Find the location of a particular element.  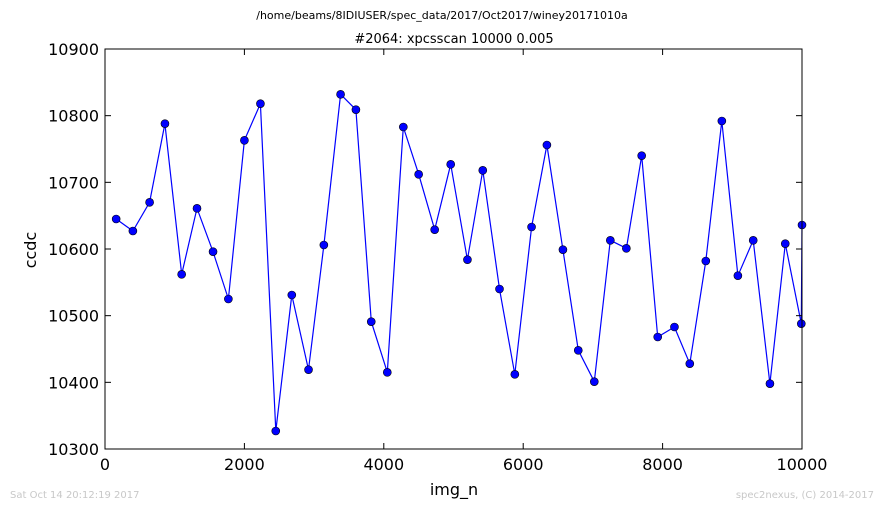

y-tick-label: 10800 is located at coordinates (73, 116).